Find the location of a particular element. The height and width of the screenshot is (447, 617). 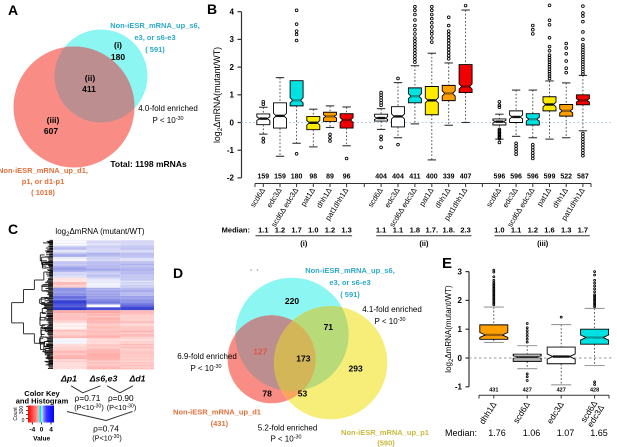

svg-text: 96 is located at coordinates (347, 177).